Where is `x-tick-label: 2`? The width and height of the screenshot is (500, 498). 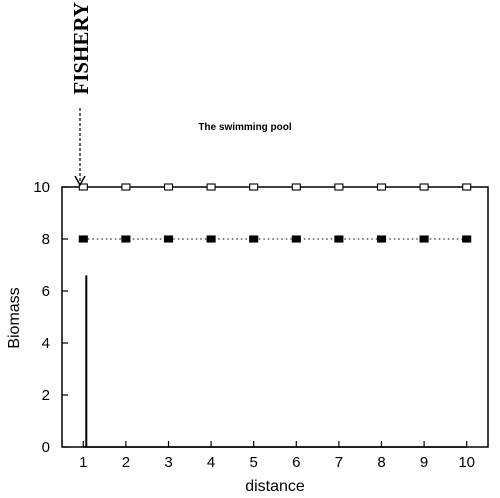 x-tick-label: 2 is located at coordinates (126, 462).